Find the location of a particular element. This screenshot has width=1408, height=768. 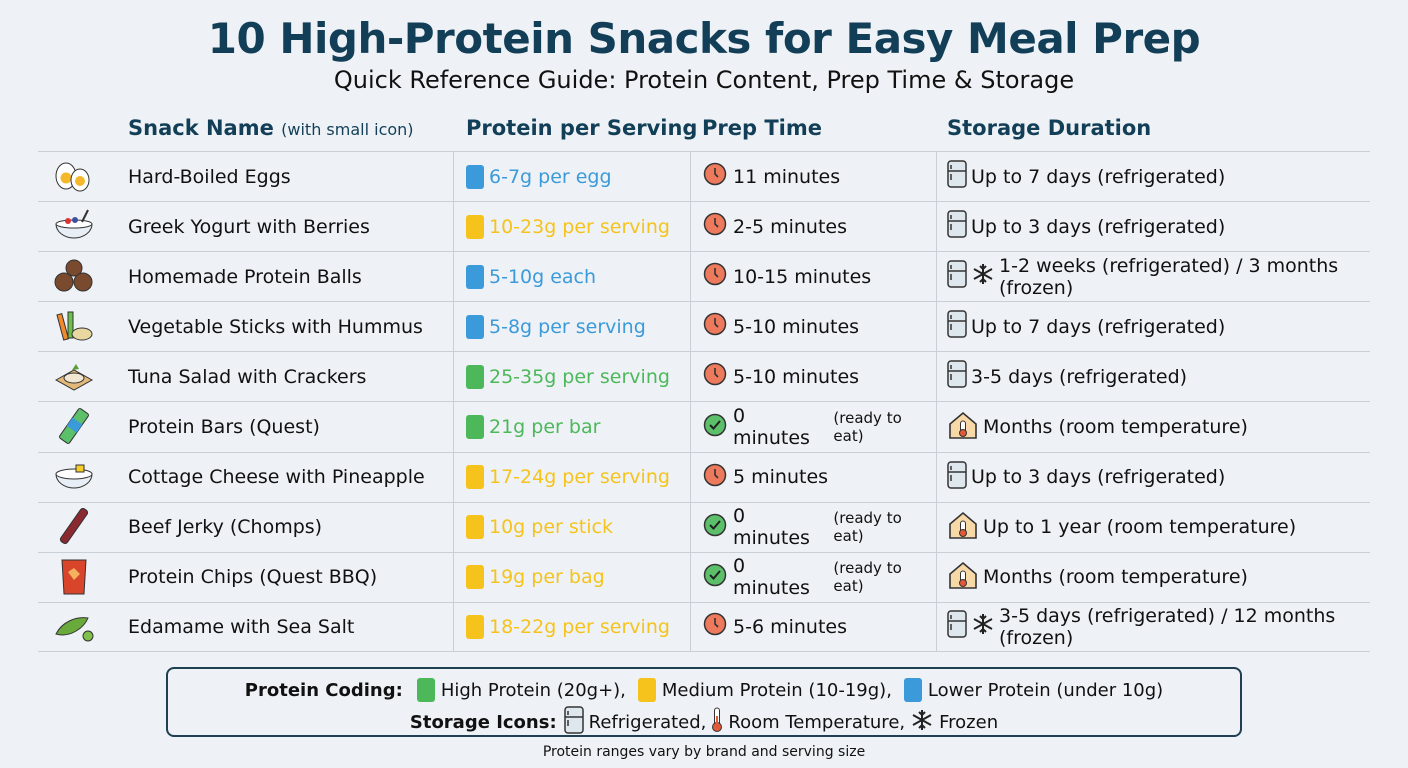

storage-cell: Months (room temperature) is located at coordinates (1153, 427).